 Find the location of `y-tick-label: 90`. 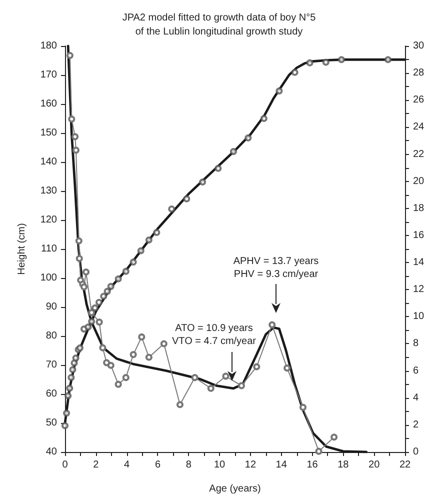

y-tick-label: 90 is located at coordinates (52, 307).